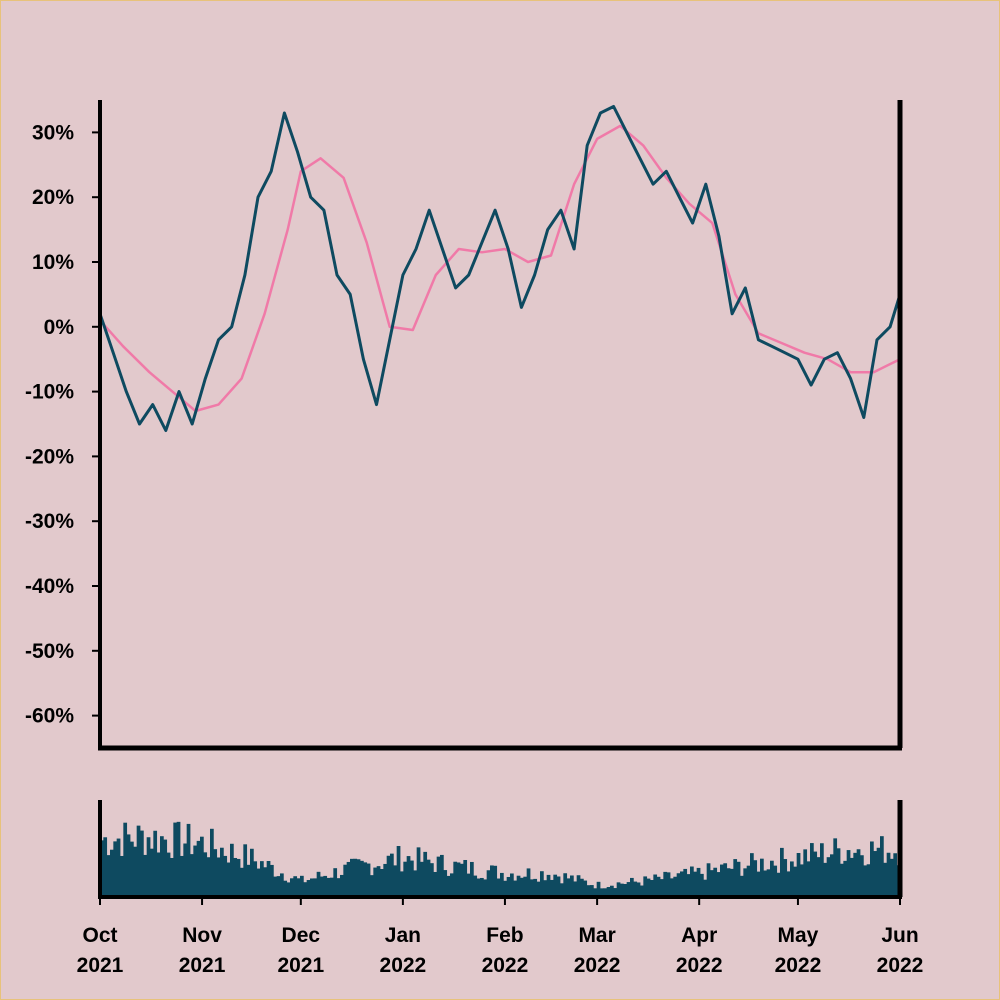 This screenshot has width=1000, height=1000. I want to click on y-tick-label: -20%, so click(49, 456).